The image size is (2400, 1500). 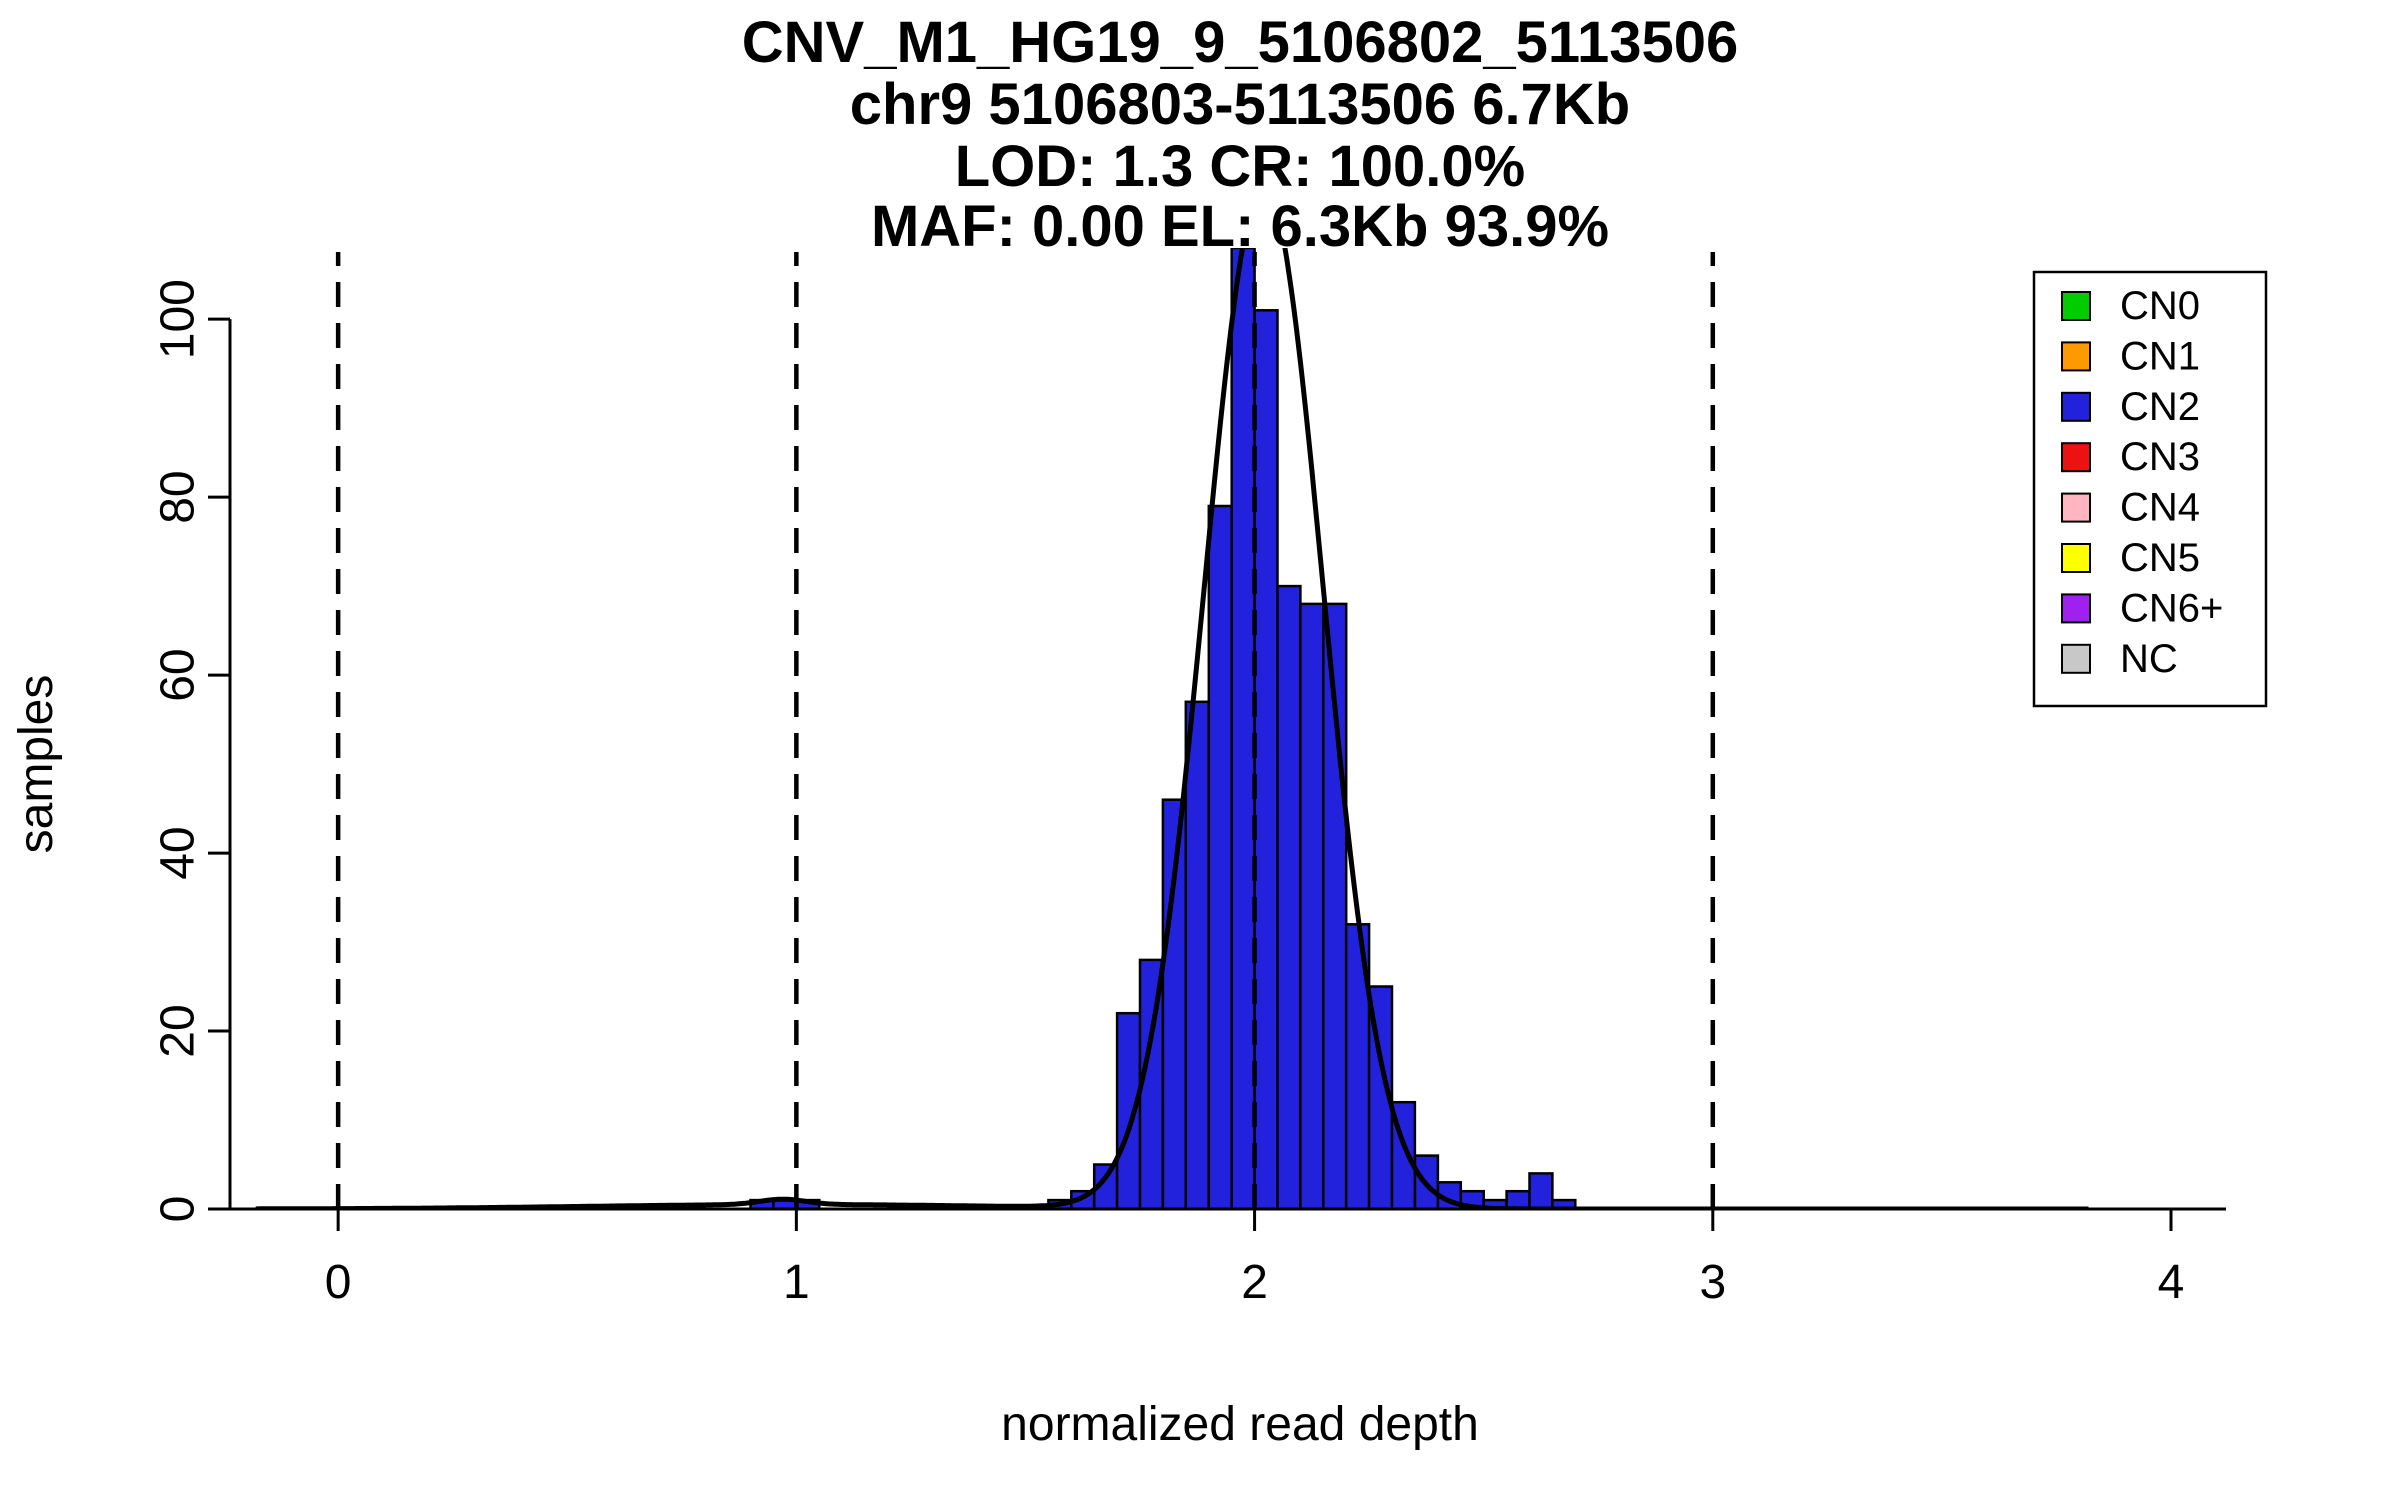 What do you see at coordinates (2160, 558) in the screenshot?
I see `legend-label-CN5: CN5` at bounding box center [2160, 558].